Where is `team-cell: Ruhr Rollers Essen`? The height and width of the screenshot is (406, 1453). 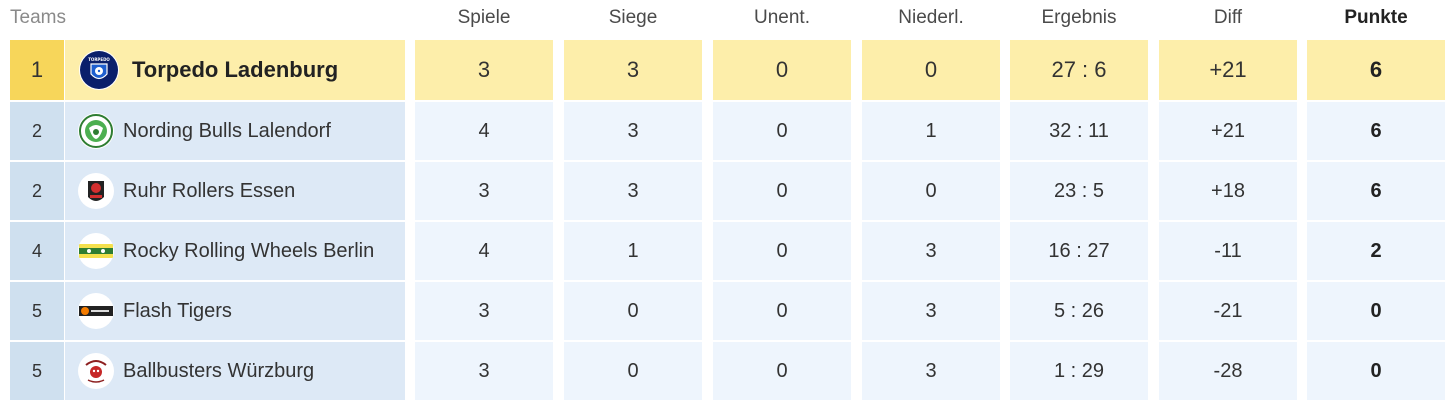
team-cell: Ruhr Rollers Essen is located at coordinates (235, 191).